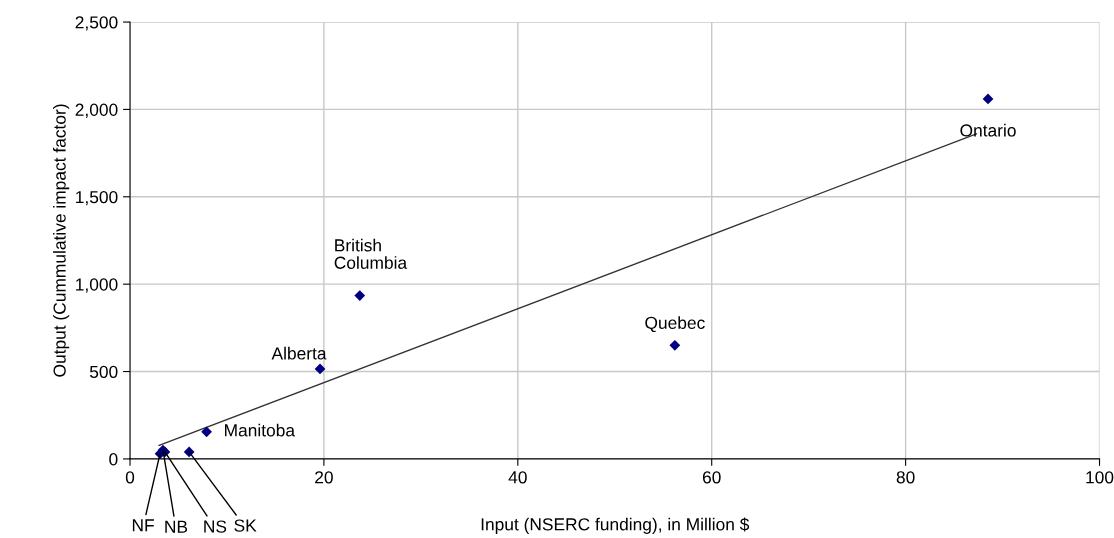 Image resolution: width=1114 pixels, height=538 pixels. What do you see at coordinates (113, 459) in the screenshot?
I see `y-tick-label: 0` at bounding box center [113, 459].